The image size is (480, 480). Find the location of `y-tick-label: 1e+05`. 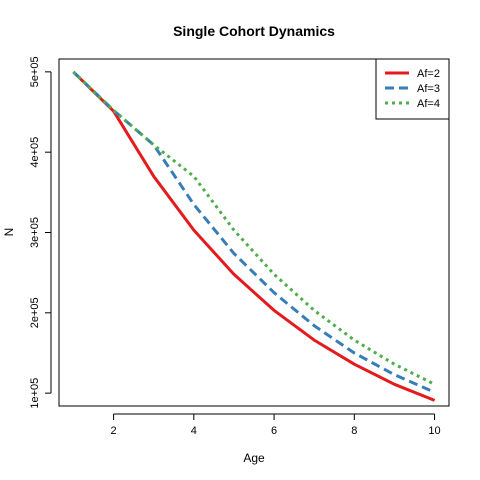

y-tick-label: 1e+05 is located at coordinates (35, 393).